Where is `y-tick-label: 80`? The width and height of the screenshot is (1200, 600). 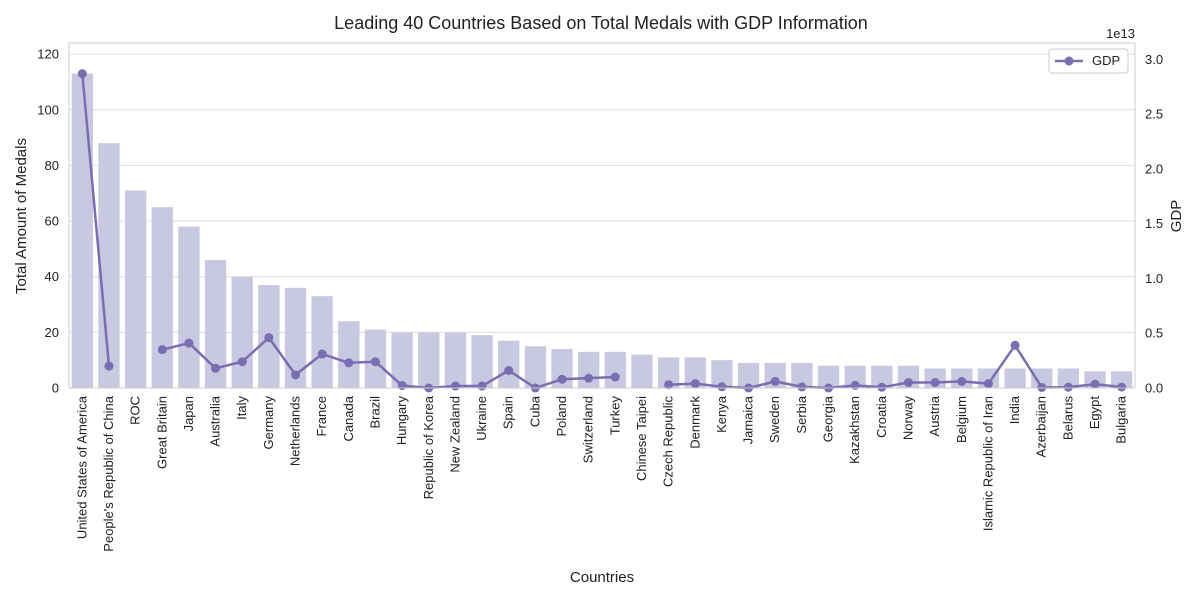 y-tick-label: 80 is located at coordinates (52, 165).